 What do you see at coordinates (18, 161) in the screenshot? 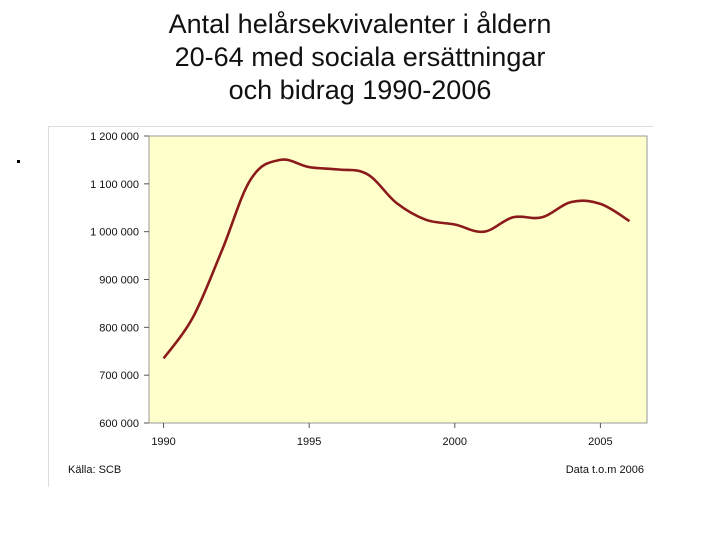
I see `stray-dot` at bounding box center [18, 161].